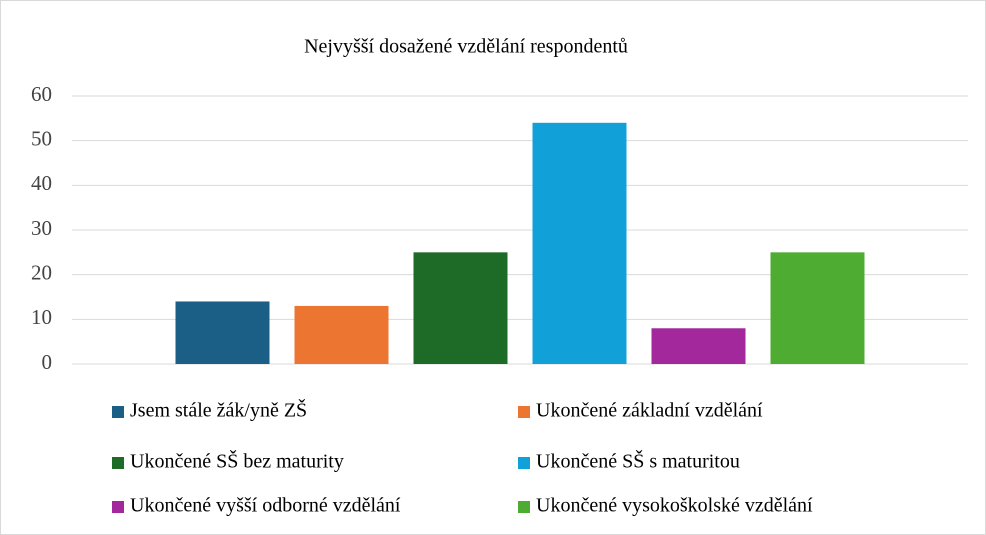 This screenshot has height=535, width=986. I want to click on y-tick-label: 40, so click(41, 183).